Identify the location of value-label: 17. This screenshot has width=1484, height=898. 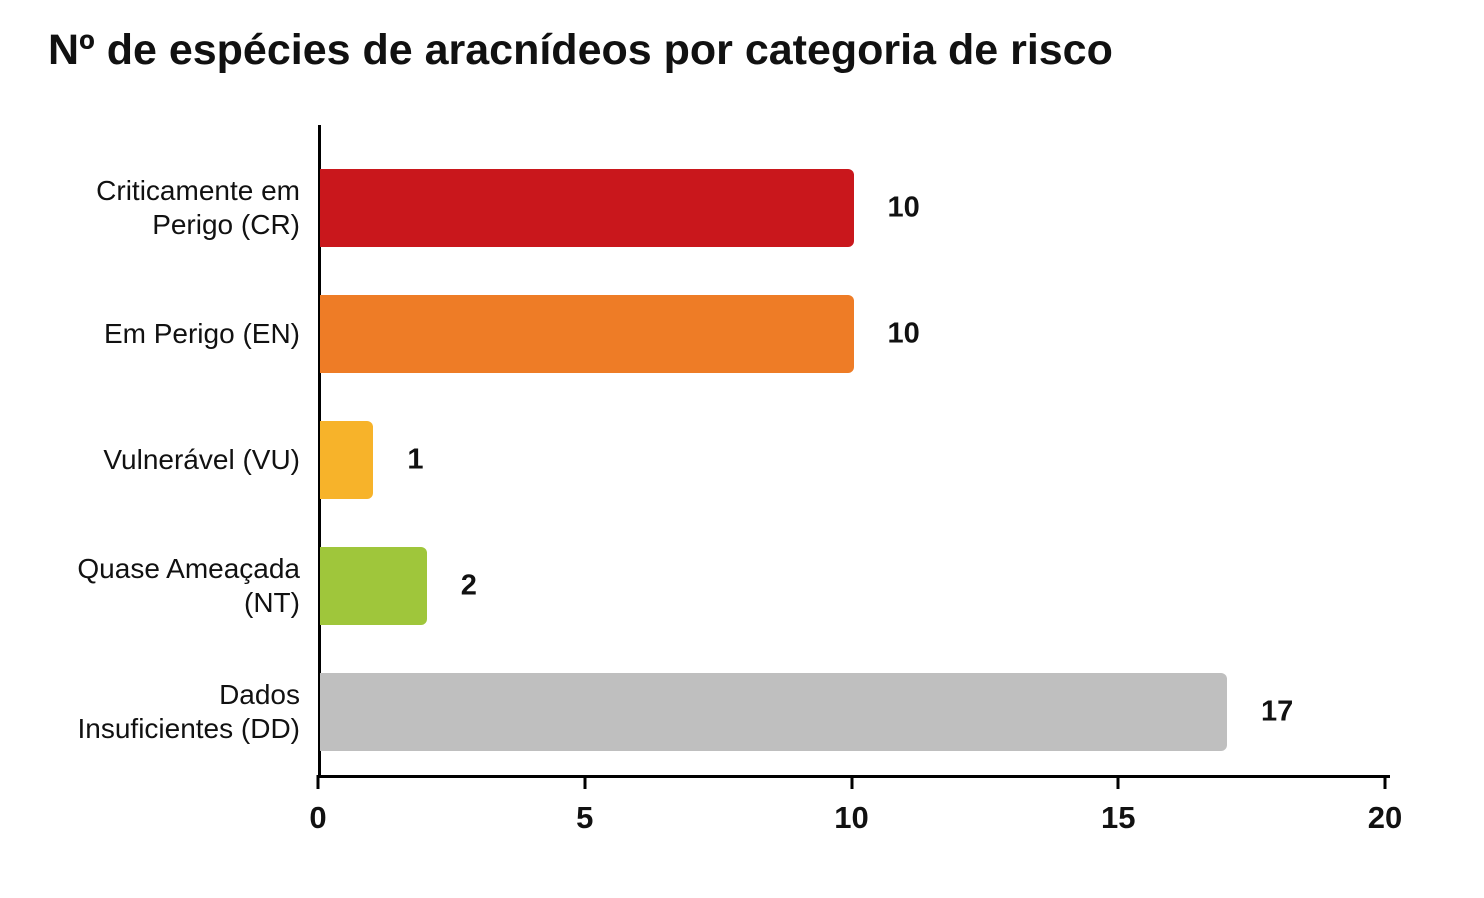
(1277, 711).